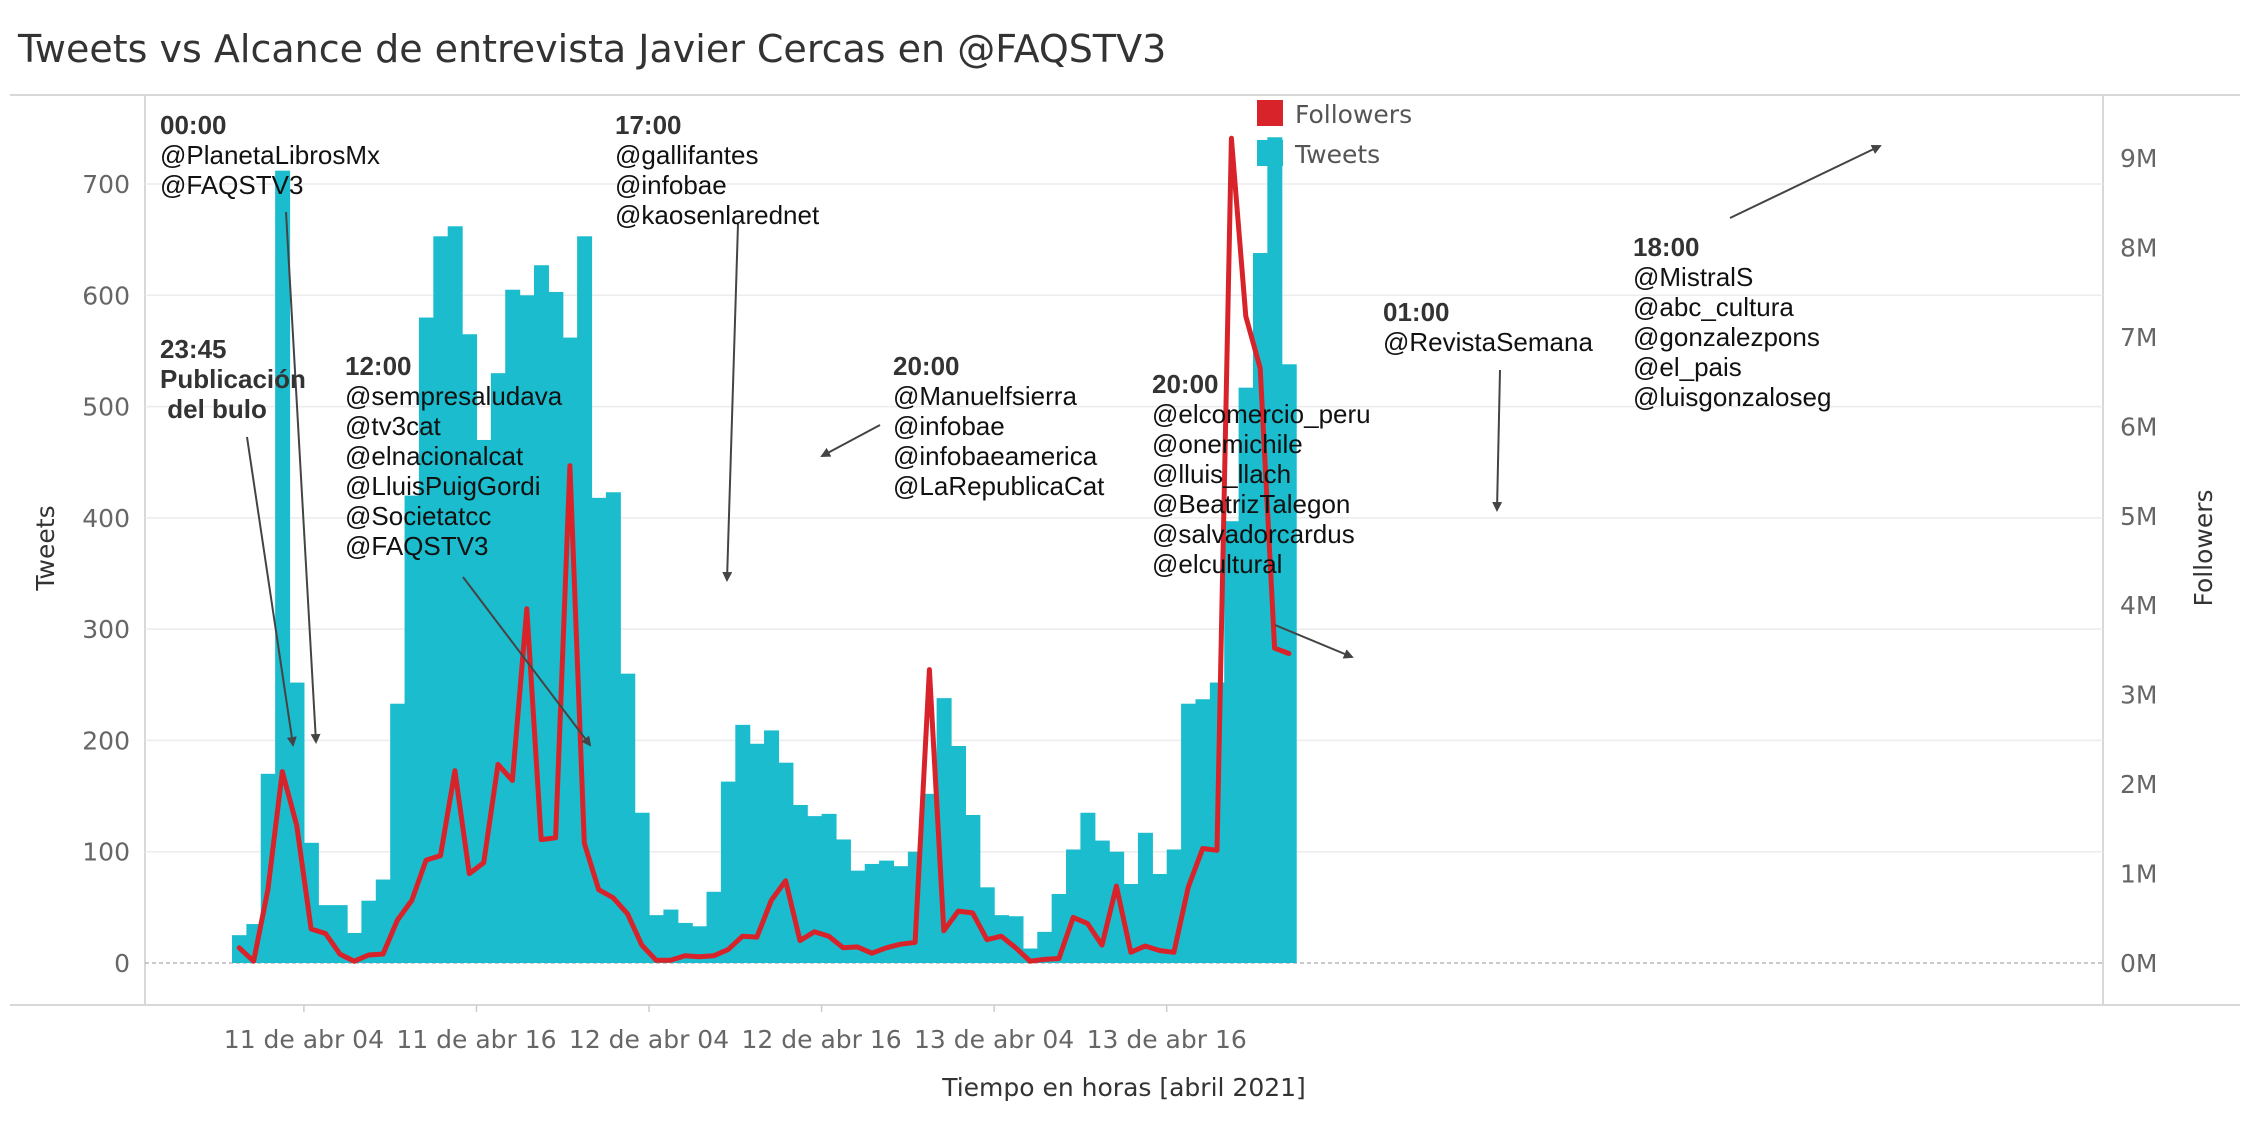 Image resolution: width=2248 pixels, height=1124 pixels. What do you see at coordinates (106, 407) in the screenshot?
I see `y-tick-label: 500` at bounding box center [106, 407].